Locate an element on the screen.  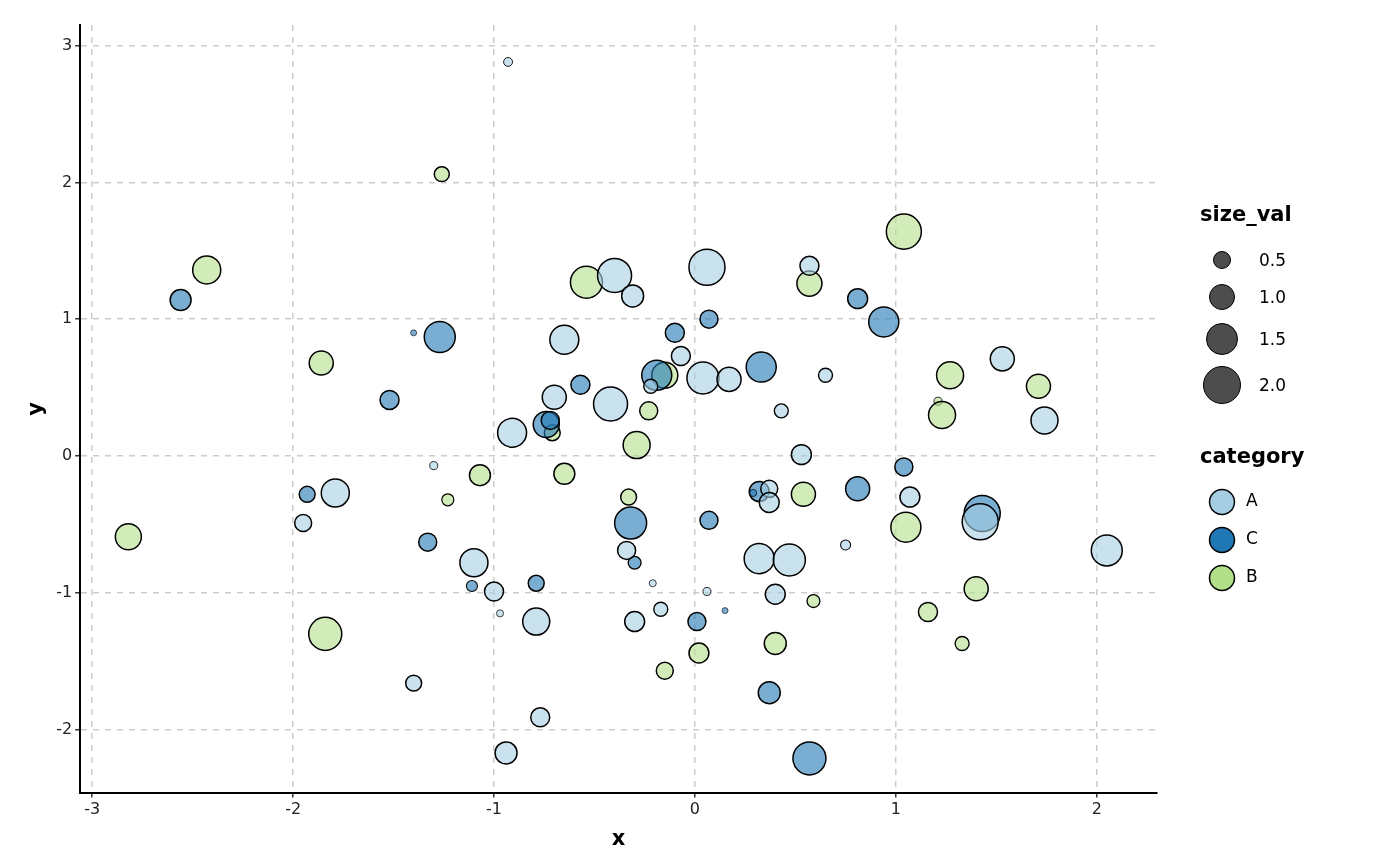
x-tick-label: 1 is located at coordinates (895, 809).